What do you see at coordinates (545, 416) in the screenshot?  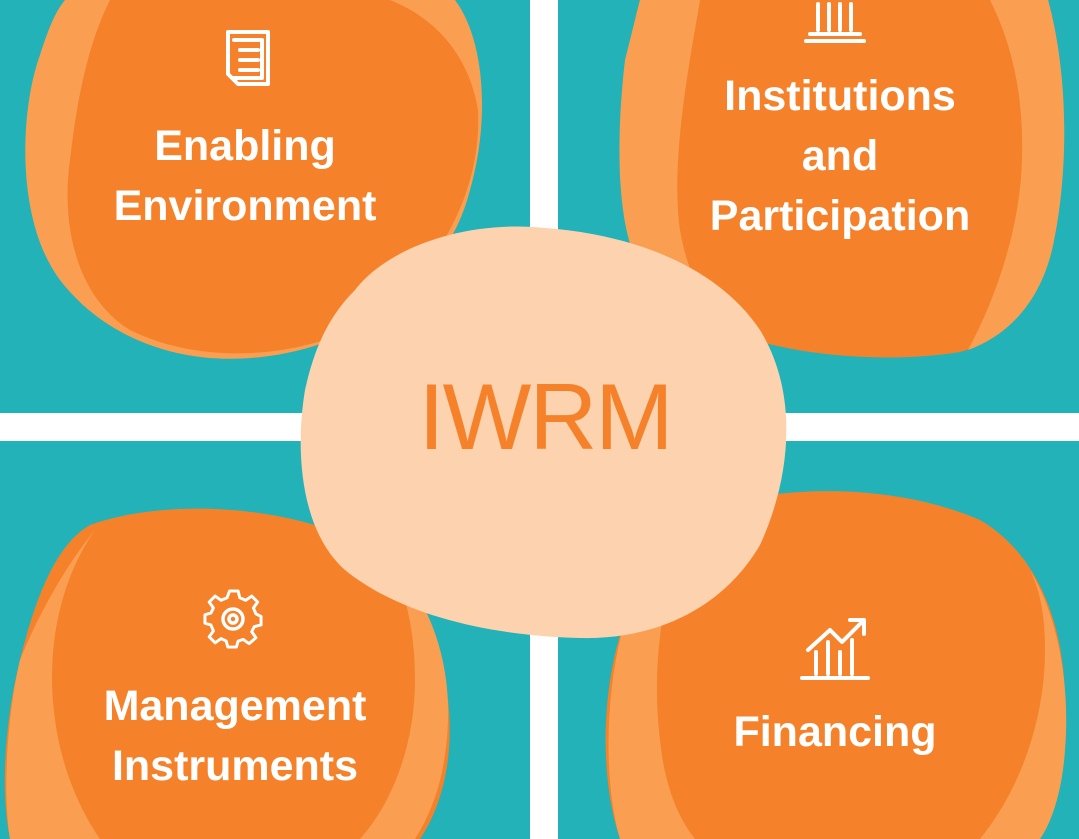 I see `center-title: IWRM` at bounding box center [545, 416].